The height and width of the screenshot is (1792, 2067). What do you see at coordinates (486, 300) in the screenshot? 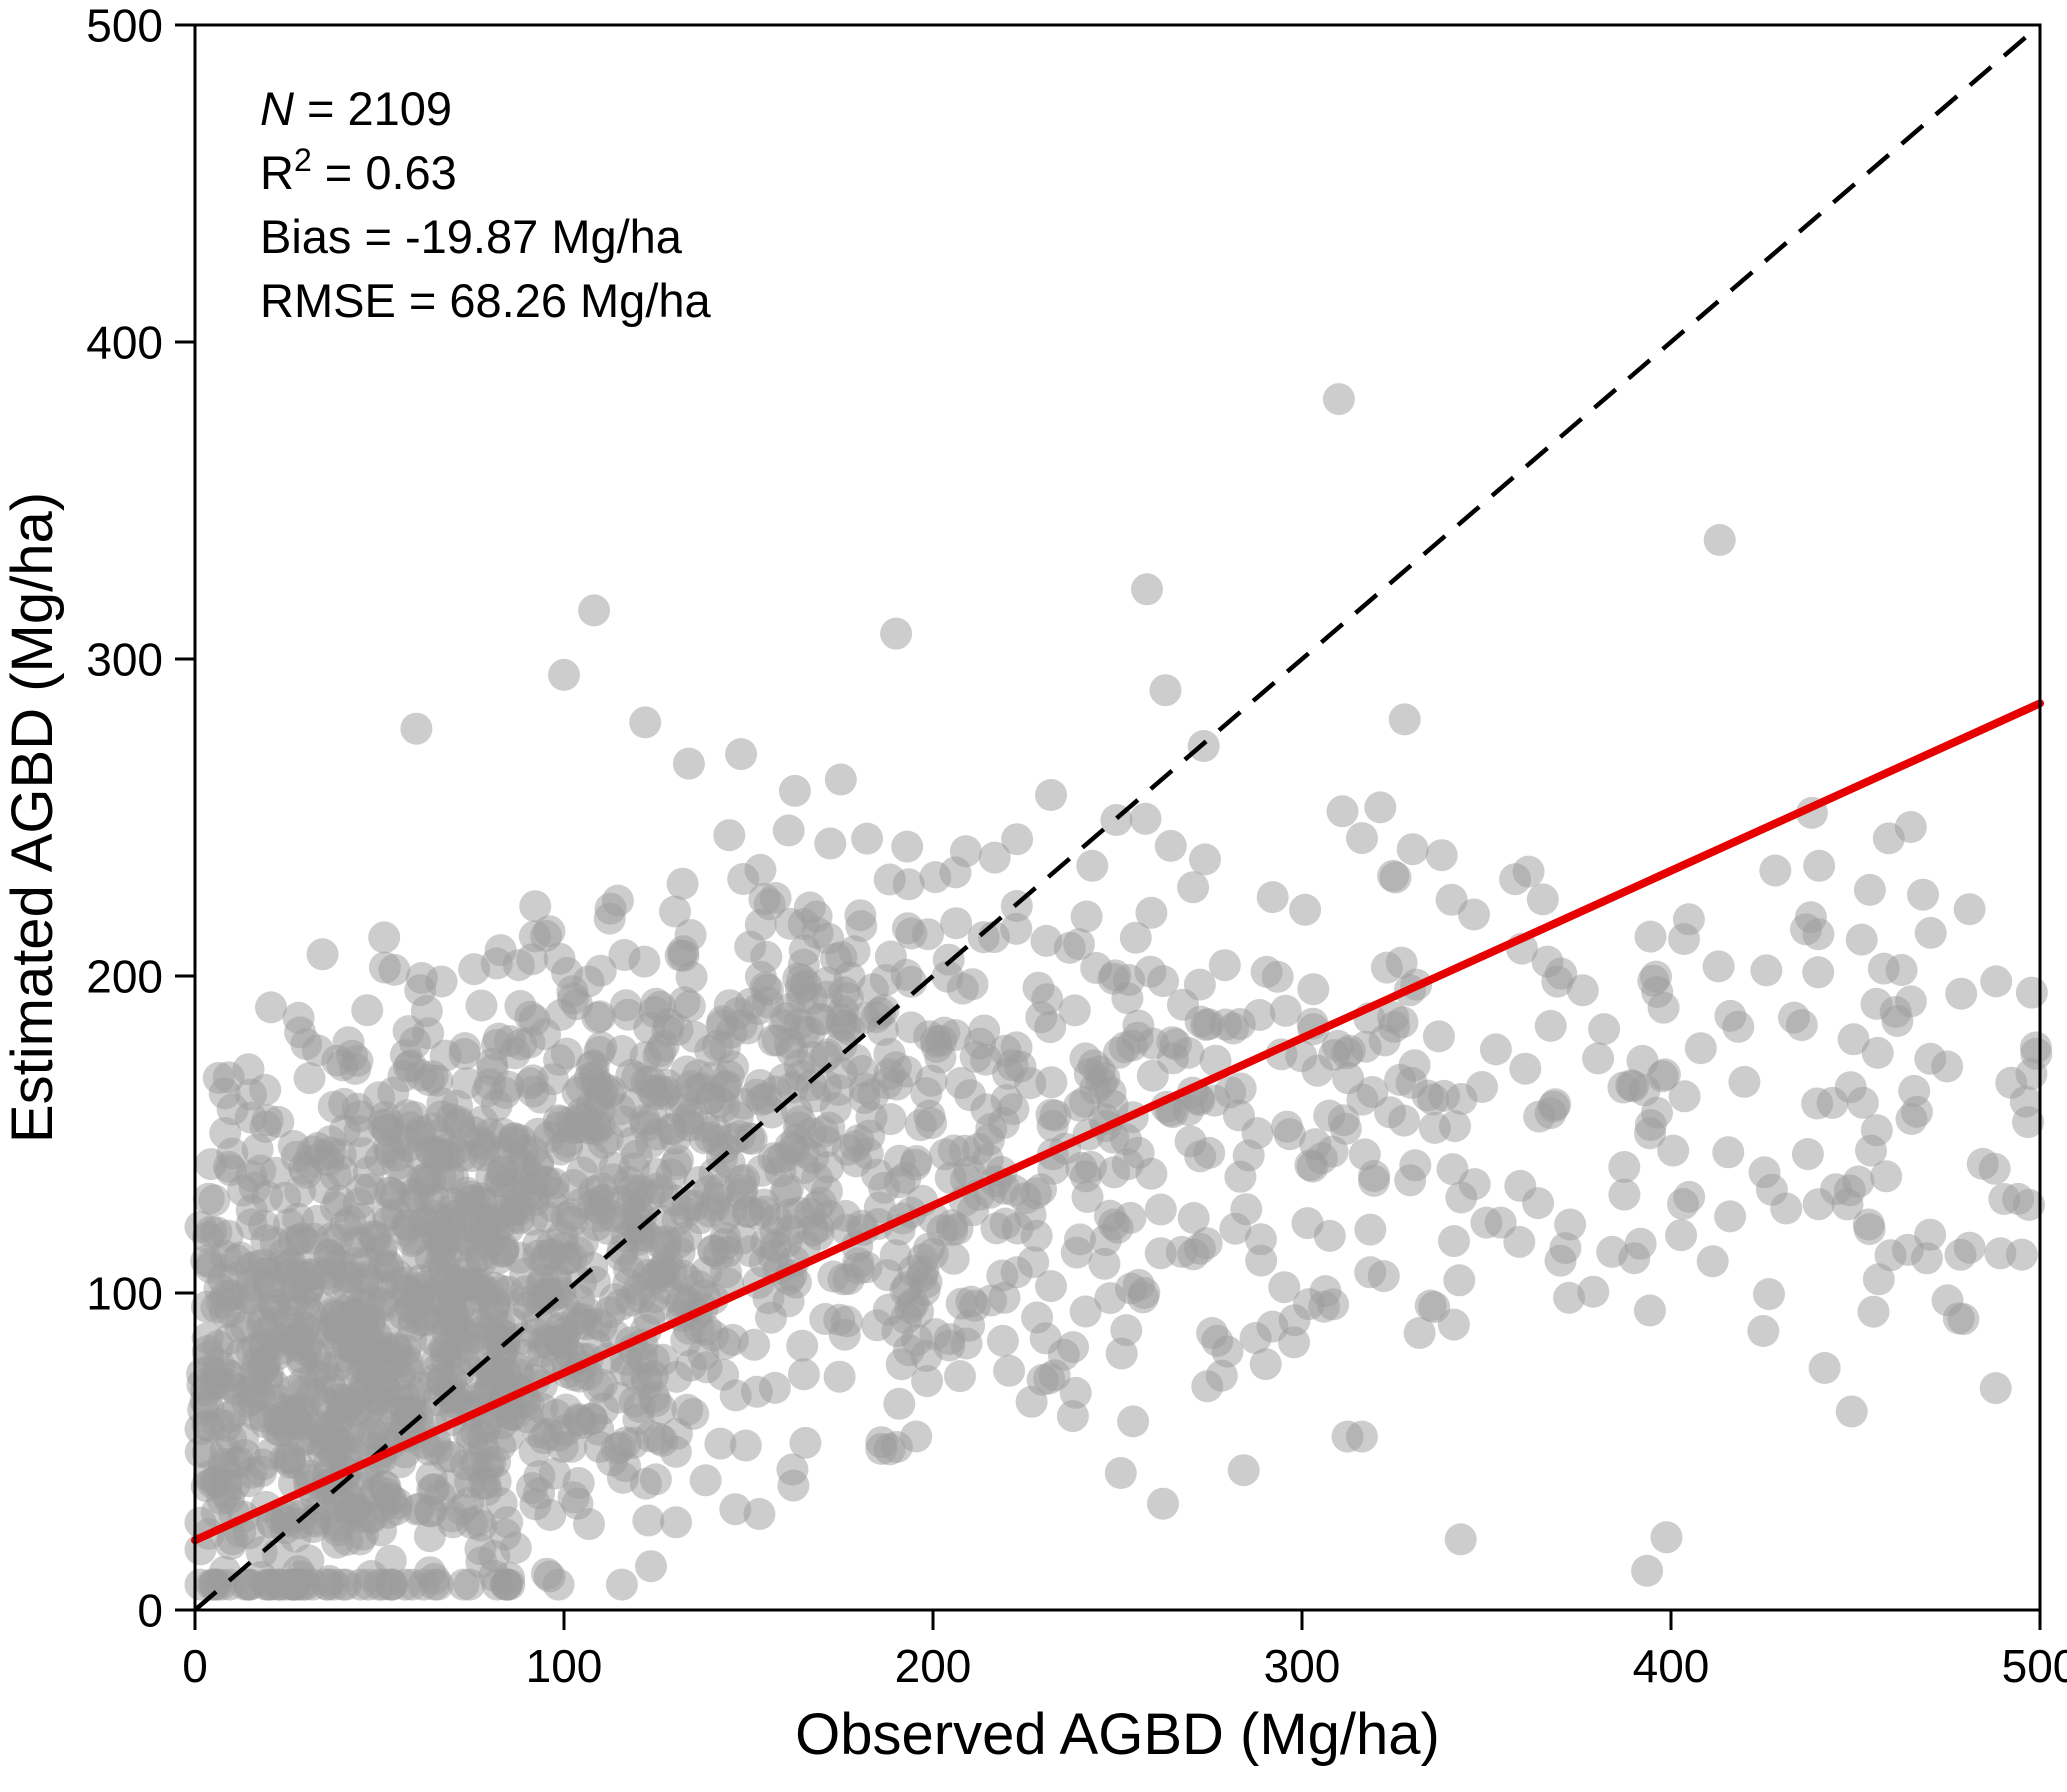
I see `stats-line: RMSE = 68.26 Mg/ha` at bounding box center [486, 300].